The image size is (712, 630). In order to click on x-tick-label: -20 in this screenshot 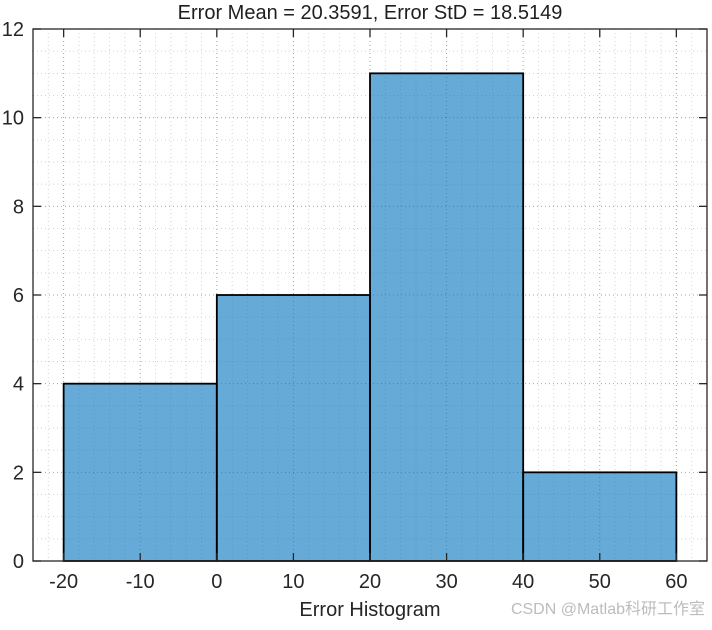, I will do `click(63, 582)`.